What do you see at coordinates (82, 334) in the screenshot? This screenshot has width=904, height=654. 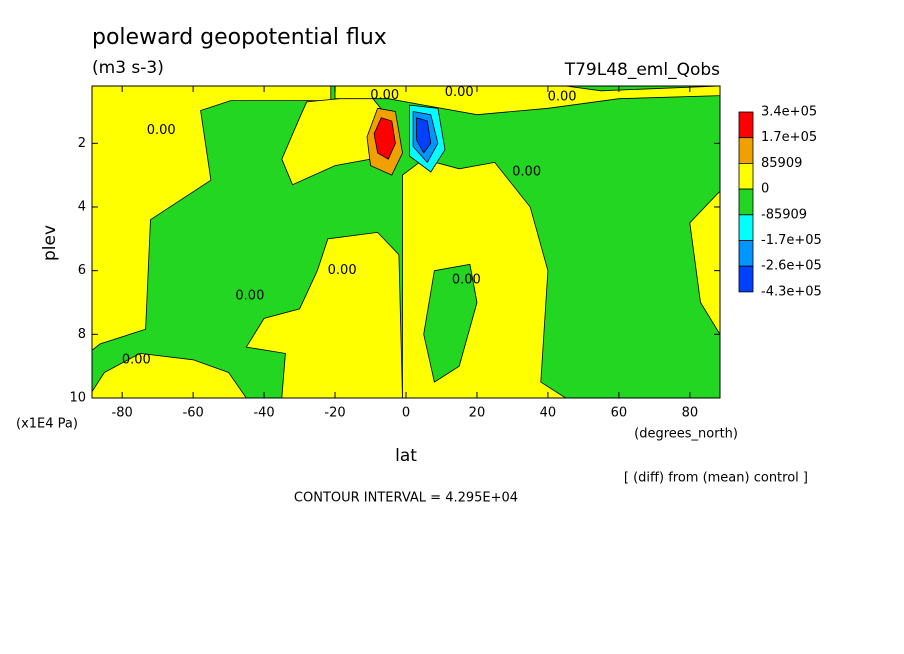 I see `y-tick-label: 8` at bounding box center [82, 334].